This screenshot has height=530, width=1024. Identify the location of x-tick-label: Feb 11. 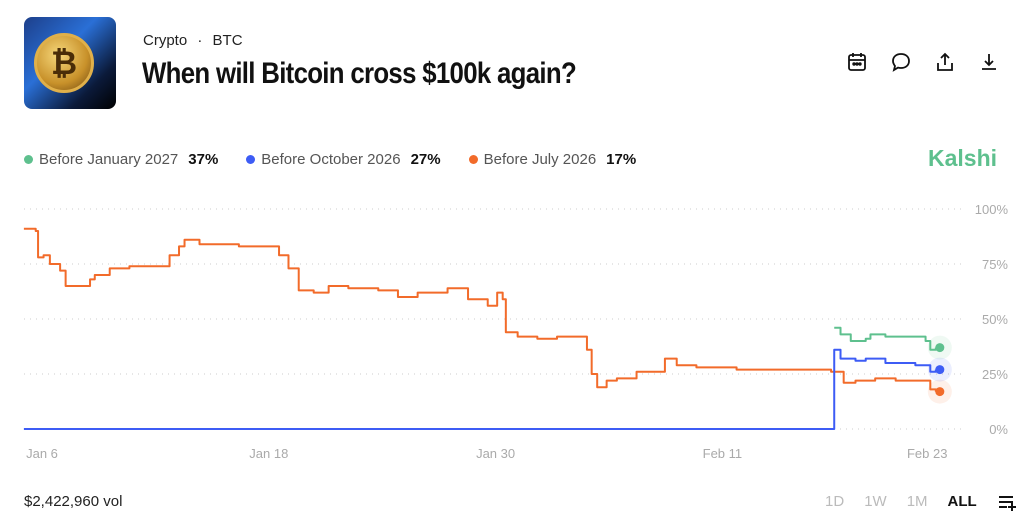
(723, 453).